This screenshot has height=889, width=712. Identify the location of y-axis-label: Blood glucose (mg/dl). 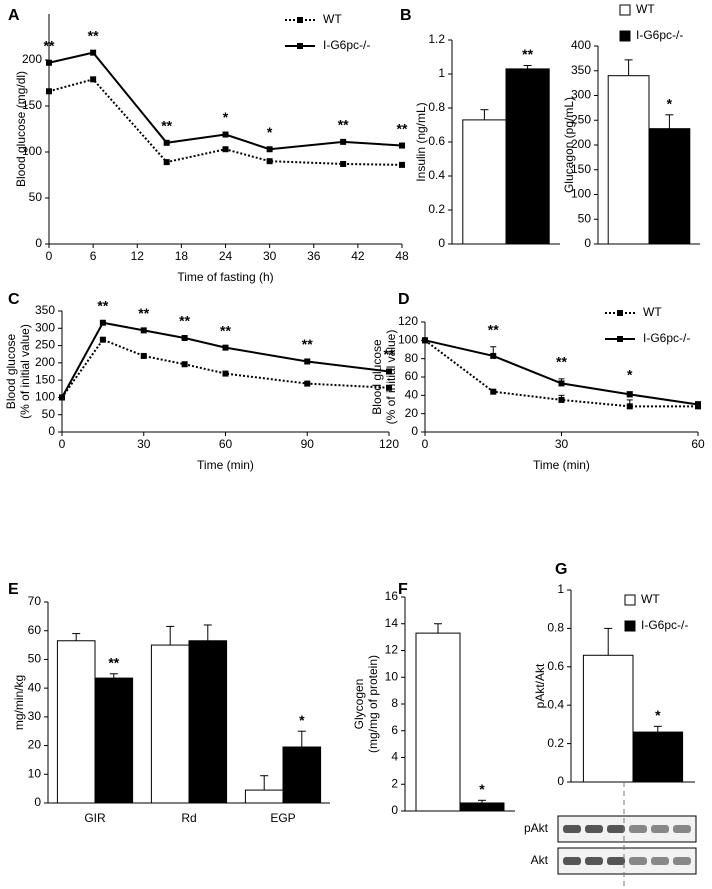
(21, 129).